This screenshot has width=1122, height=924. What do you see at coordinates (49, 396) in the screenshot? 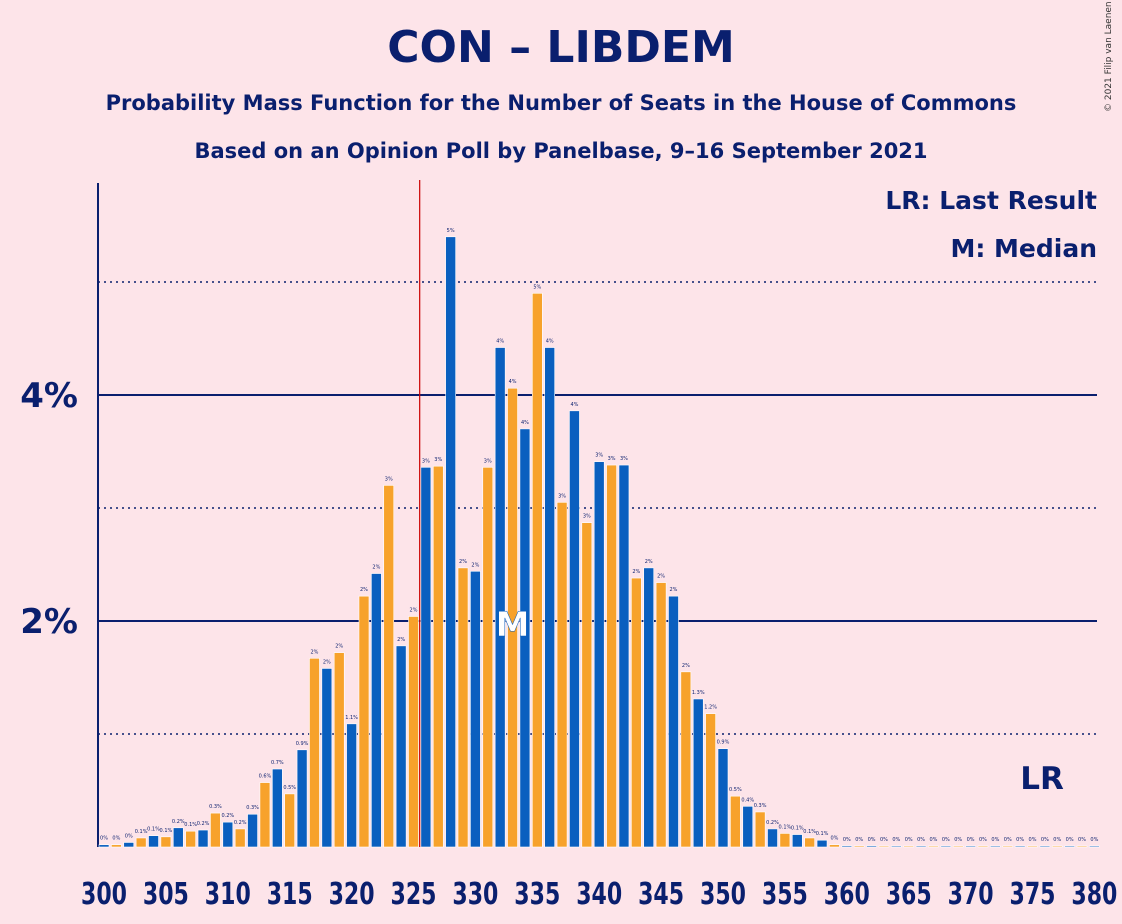
I see `y-tick-label: 4%` at bounding box center [49, 396].